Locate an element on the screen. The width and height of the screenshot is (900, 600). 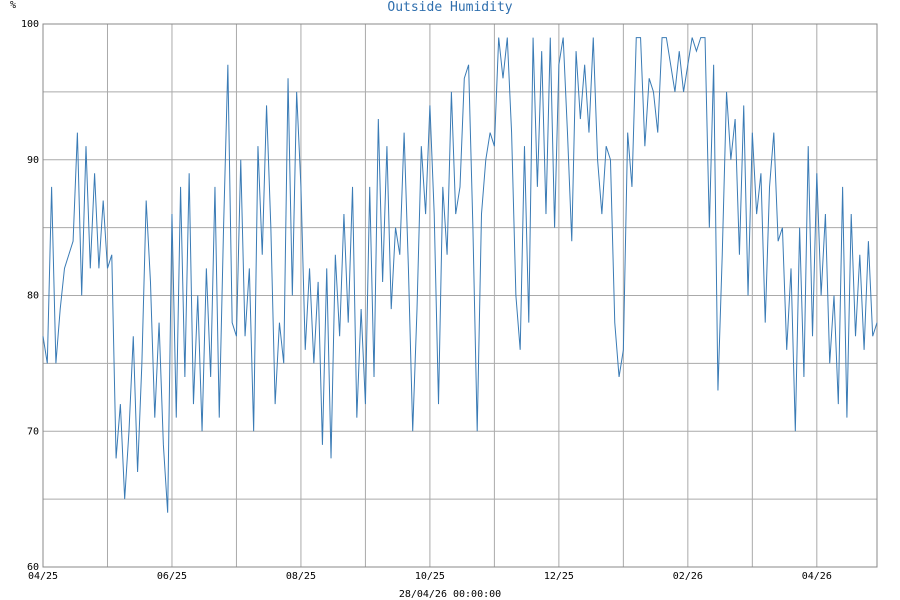
y-tick-label: 90 is located at coordinates (33, 160).